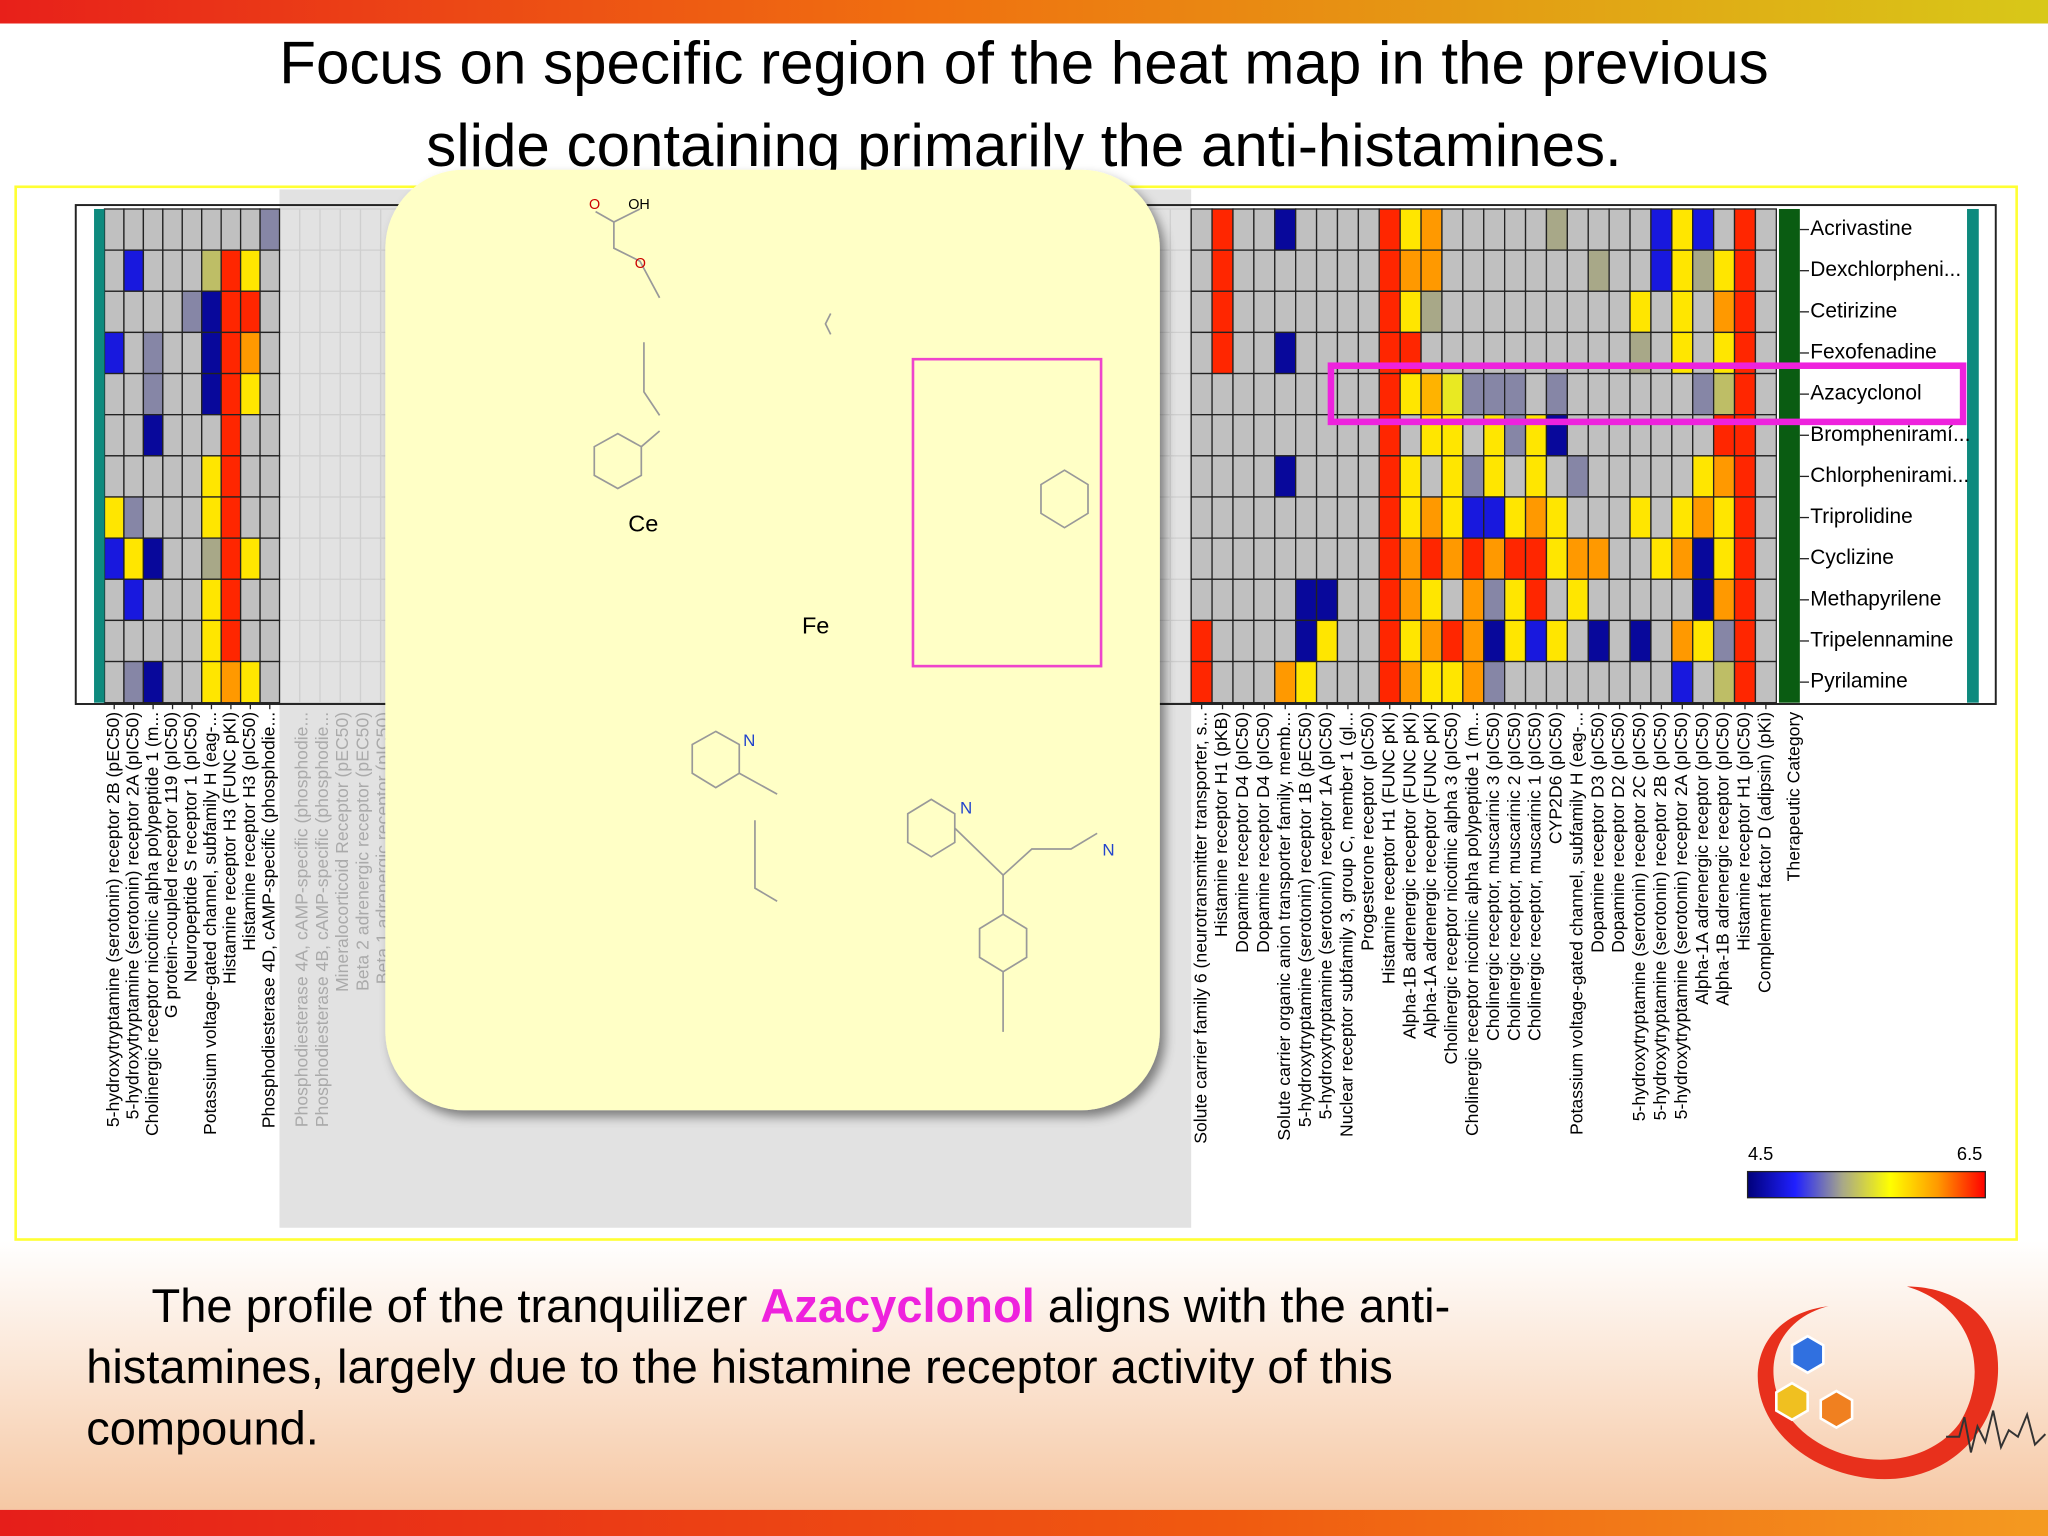  What do you see at coordinates (1858, 681) in the screenshot?
I see `row-label: Pyrilamine` at bounding box center [1858, 681].